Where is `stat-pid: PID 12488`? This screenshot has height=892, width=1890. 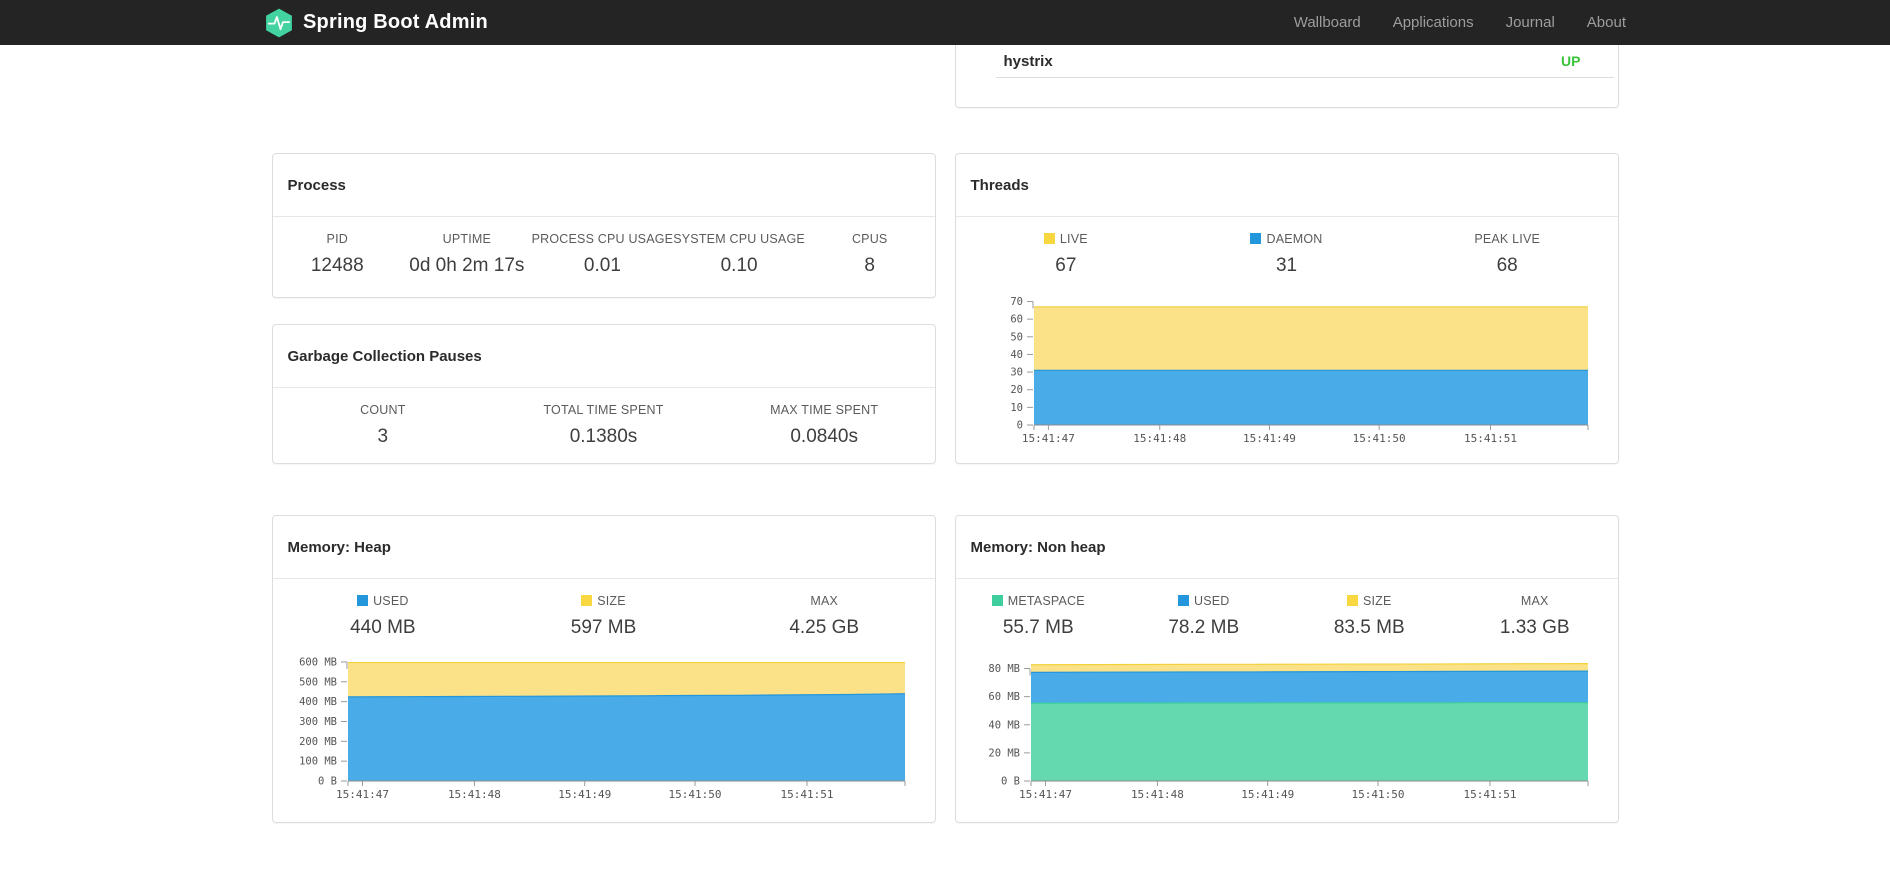 stat-pid: PID 12488 is located at coordinates (337, 254).